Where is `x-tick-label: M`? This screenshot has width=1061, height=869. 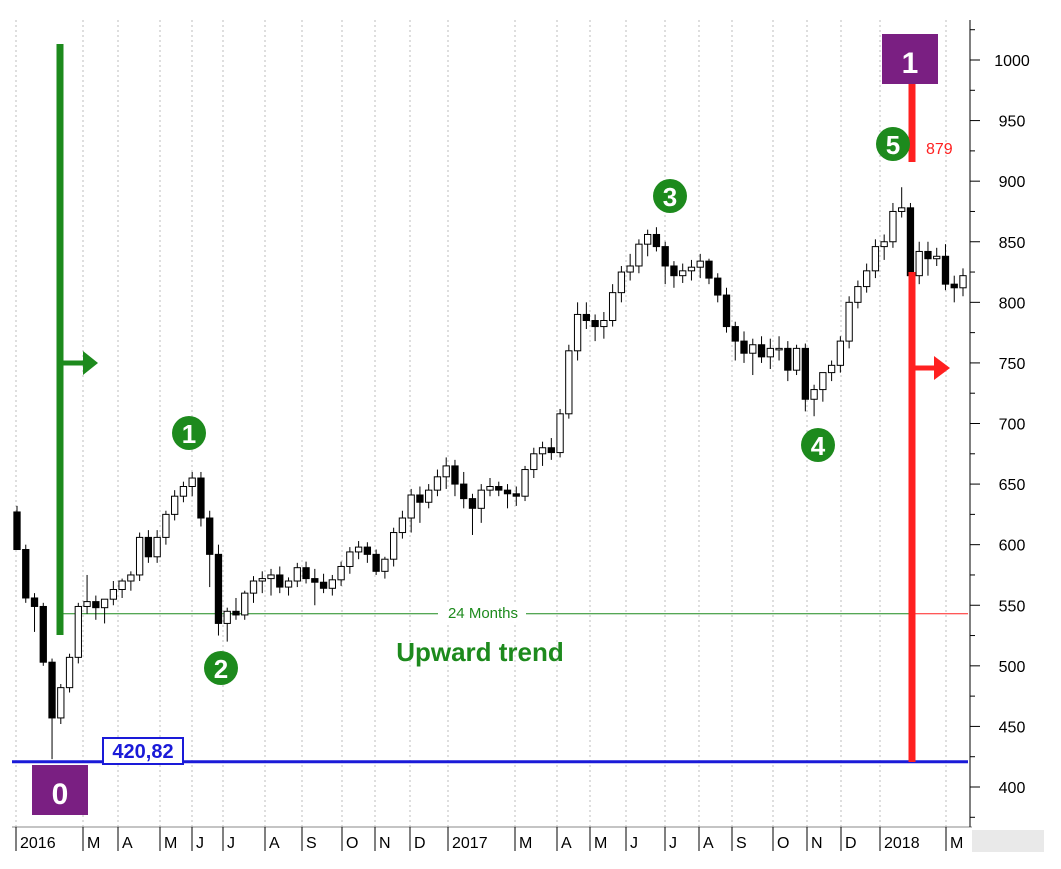 x-tick-label: M is located at coordinates (600, 843).